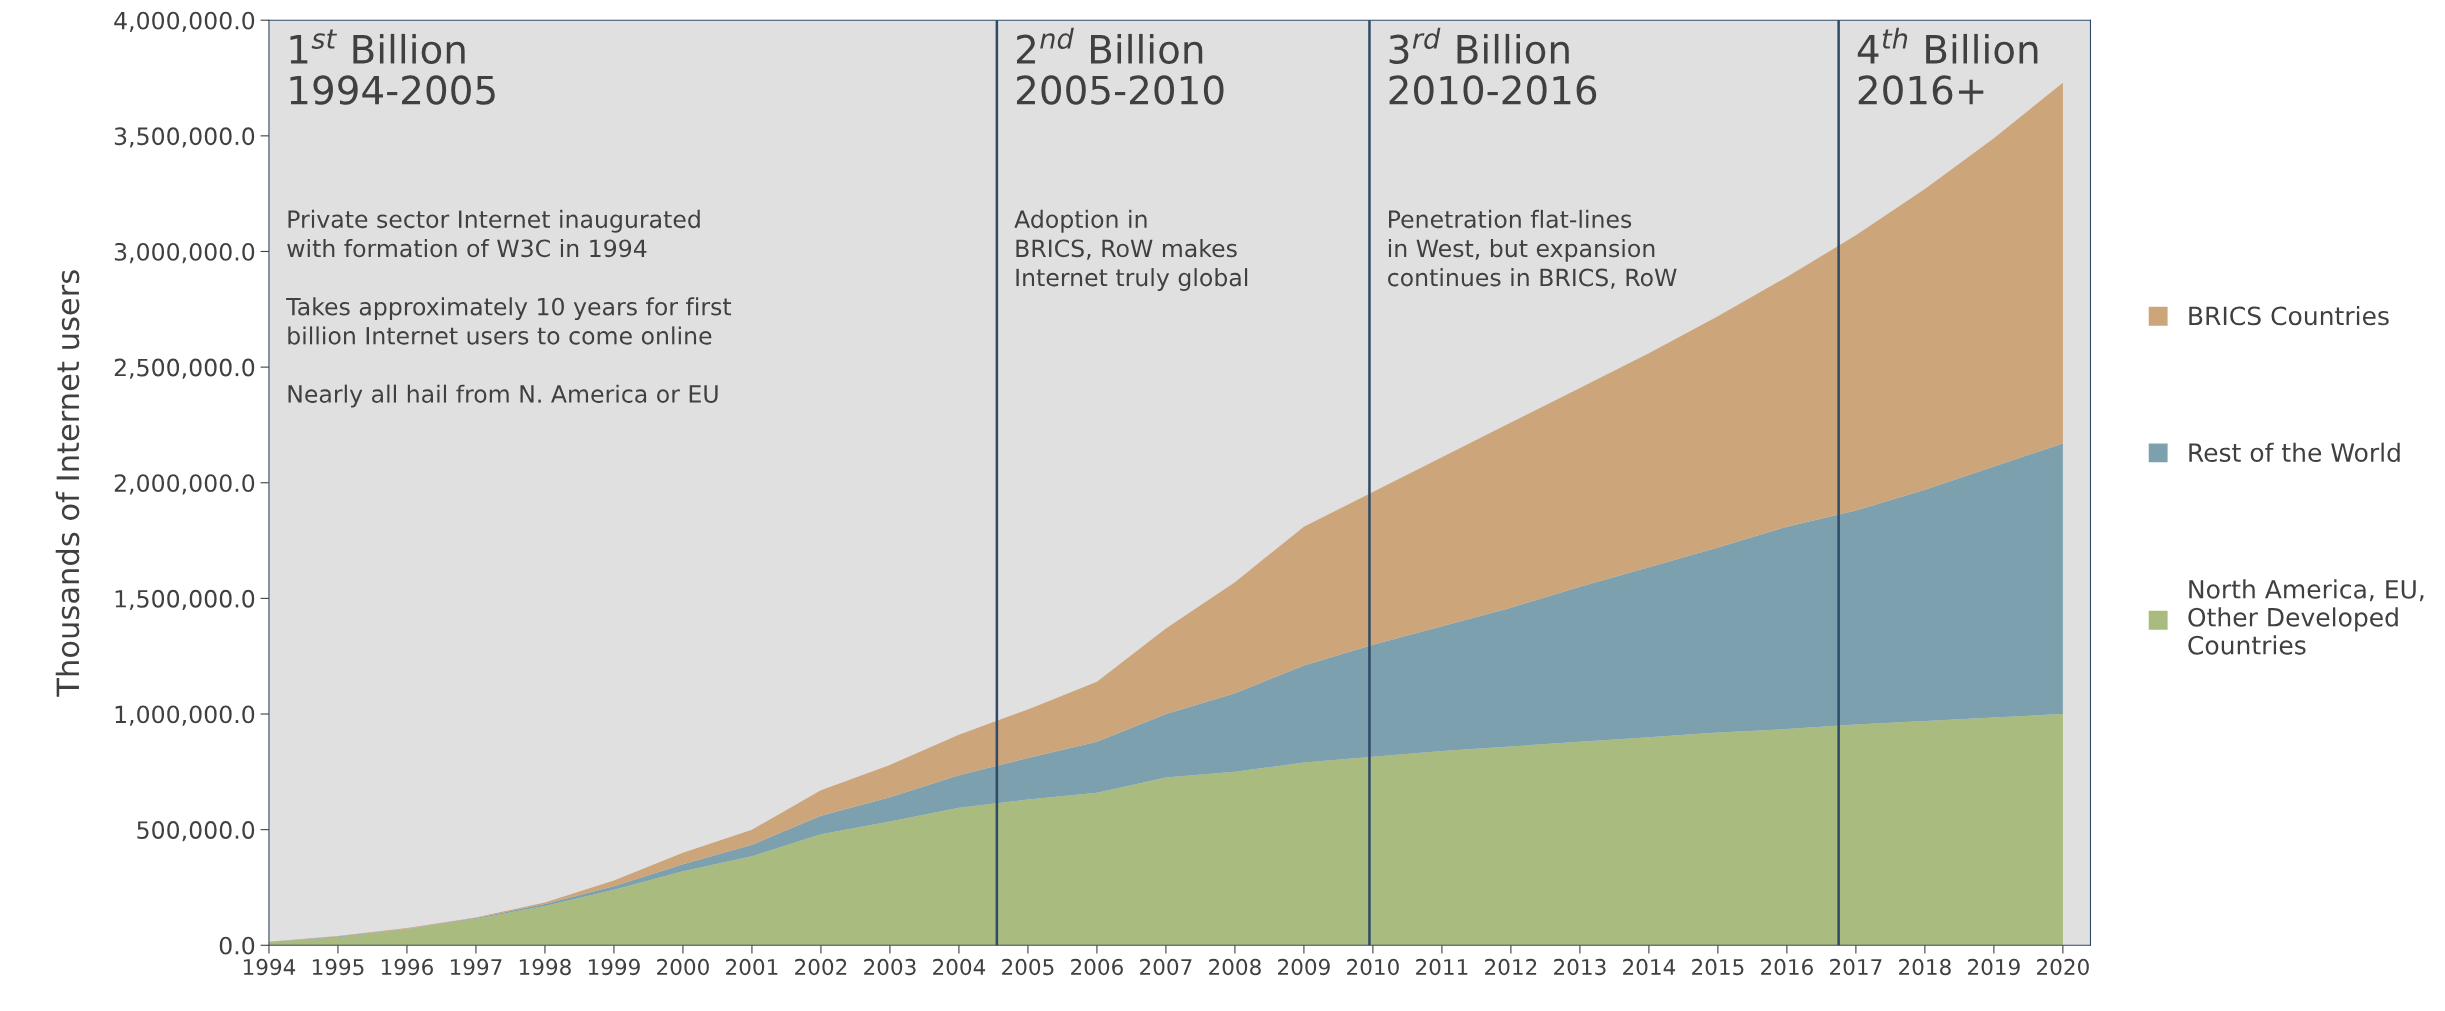 Image resolution: width=2445 pixels, height=1011 pixels. What do you see at coordinates (1131, 250) in the screenshot?
I see `annotation: Adoption in BRICS, RoW makes Internet truly global` at bounding box center [1131, 250].